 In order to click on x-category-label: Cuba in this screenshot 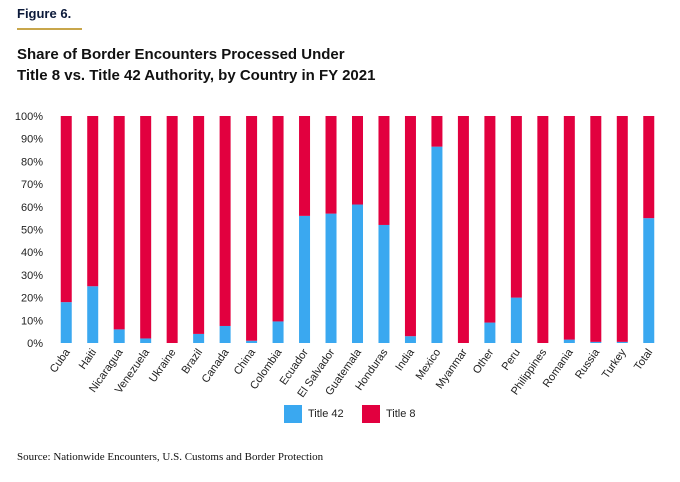, I will do `click(60, 360)`.